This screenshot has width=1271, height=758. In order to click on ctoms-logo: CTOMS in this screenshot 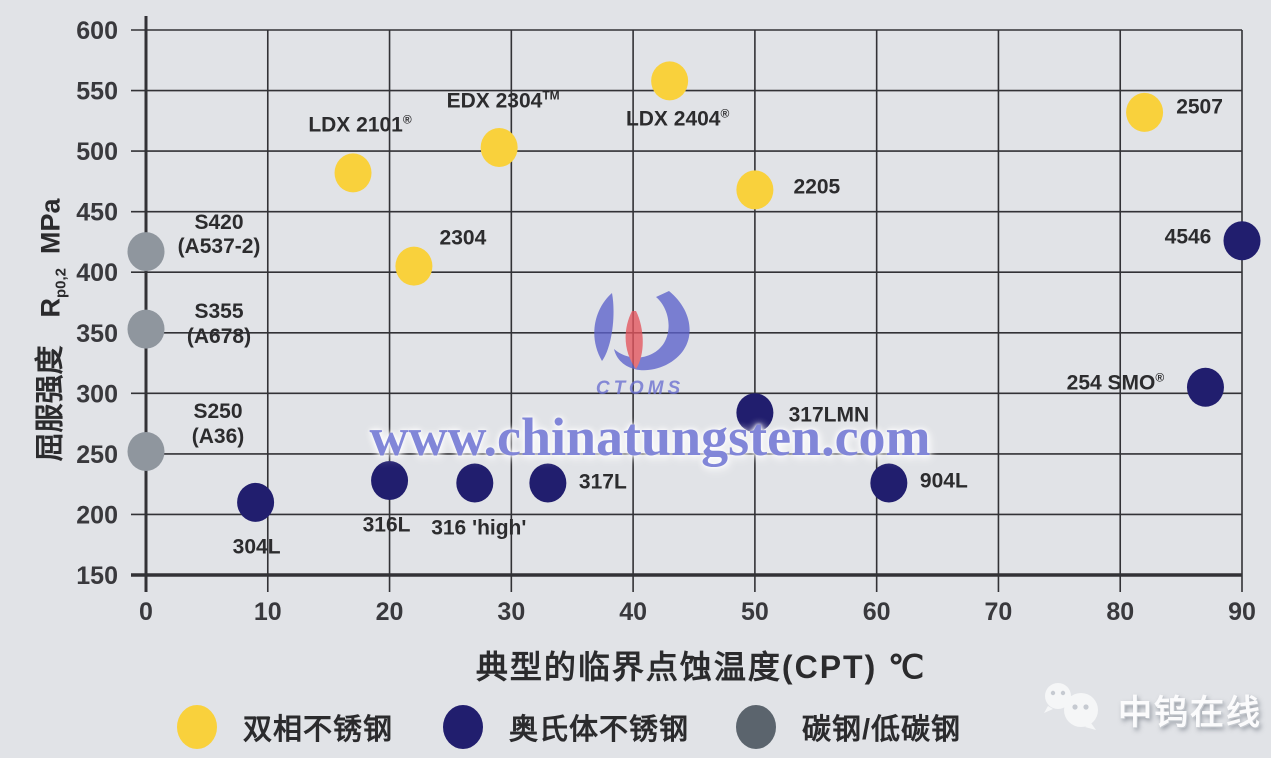, I will do `click(640, 345)`.